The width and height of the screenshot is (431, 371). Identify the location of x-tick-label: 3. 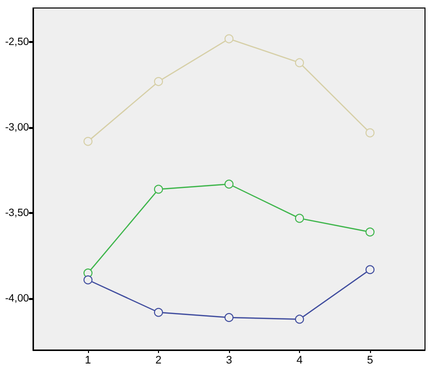
(229, 360).